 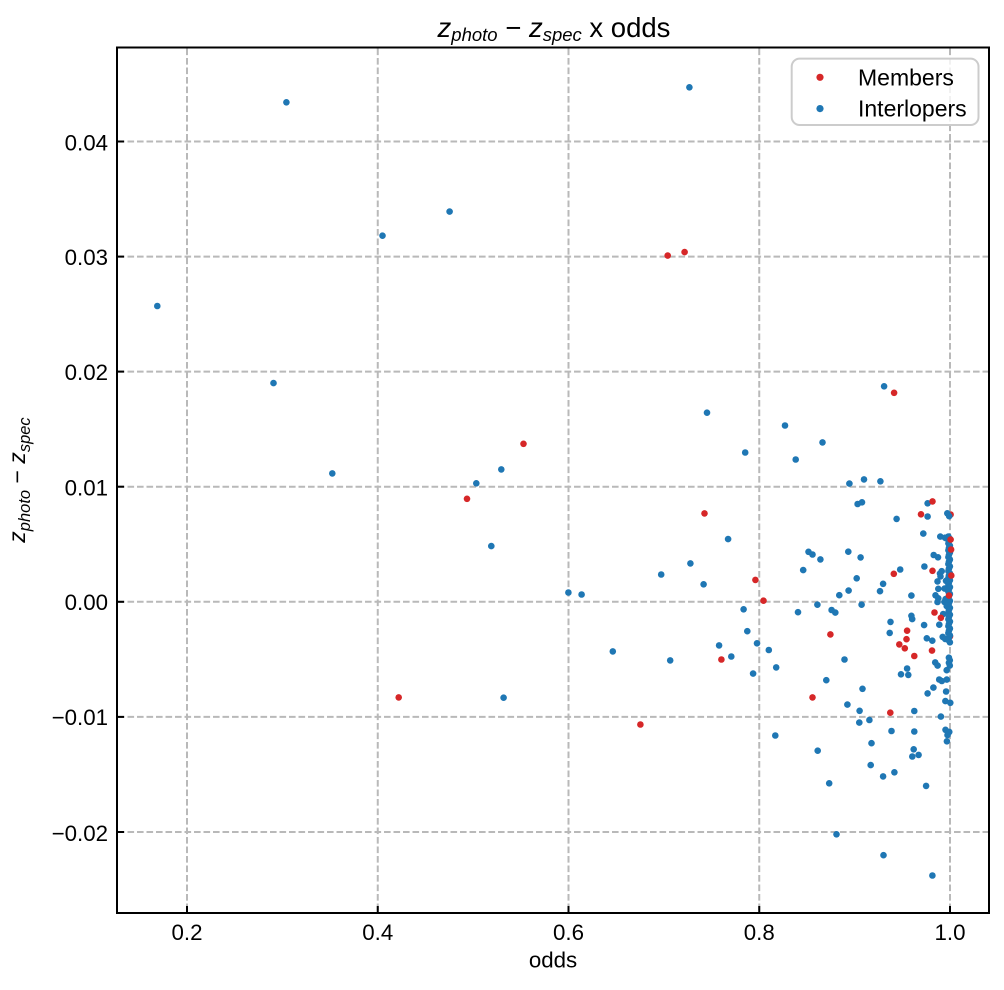 What do you see at coordinates (187, 932) in the screenshot?
I see `svg-text: 0.2` at bounding box center [187, 932].